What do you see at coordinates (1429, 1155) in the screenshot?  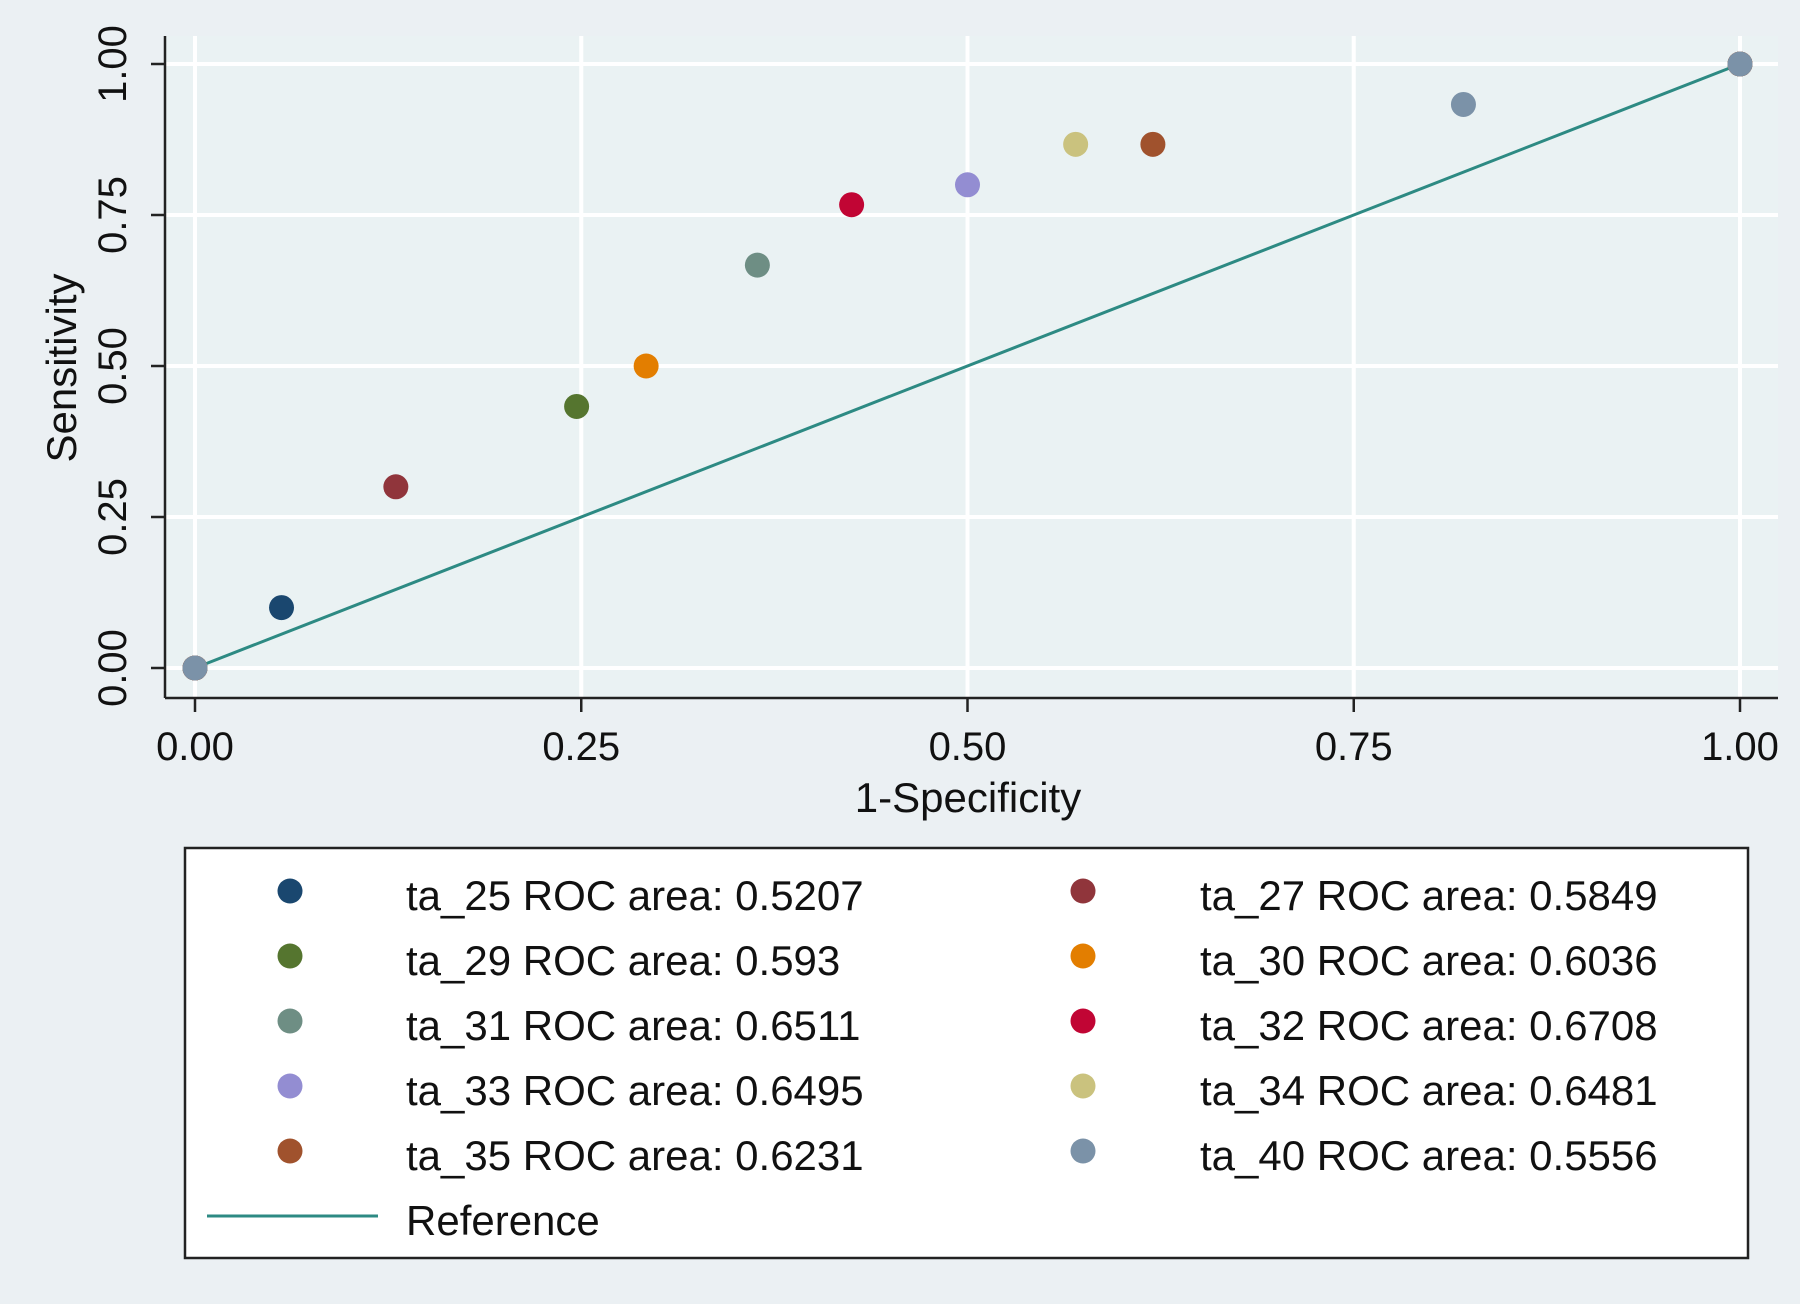 I see `legend-label: ta_40 ROC area: 0.5556` at bounding box center [1429, 1155].